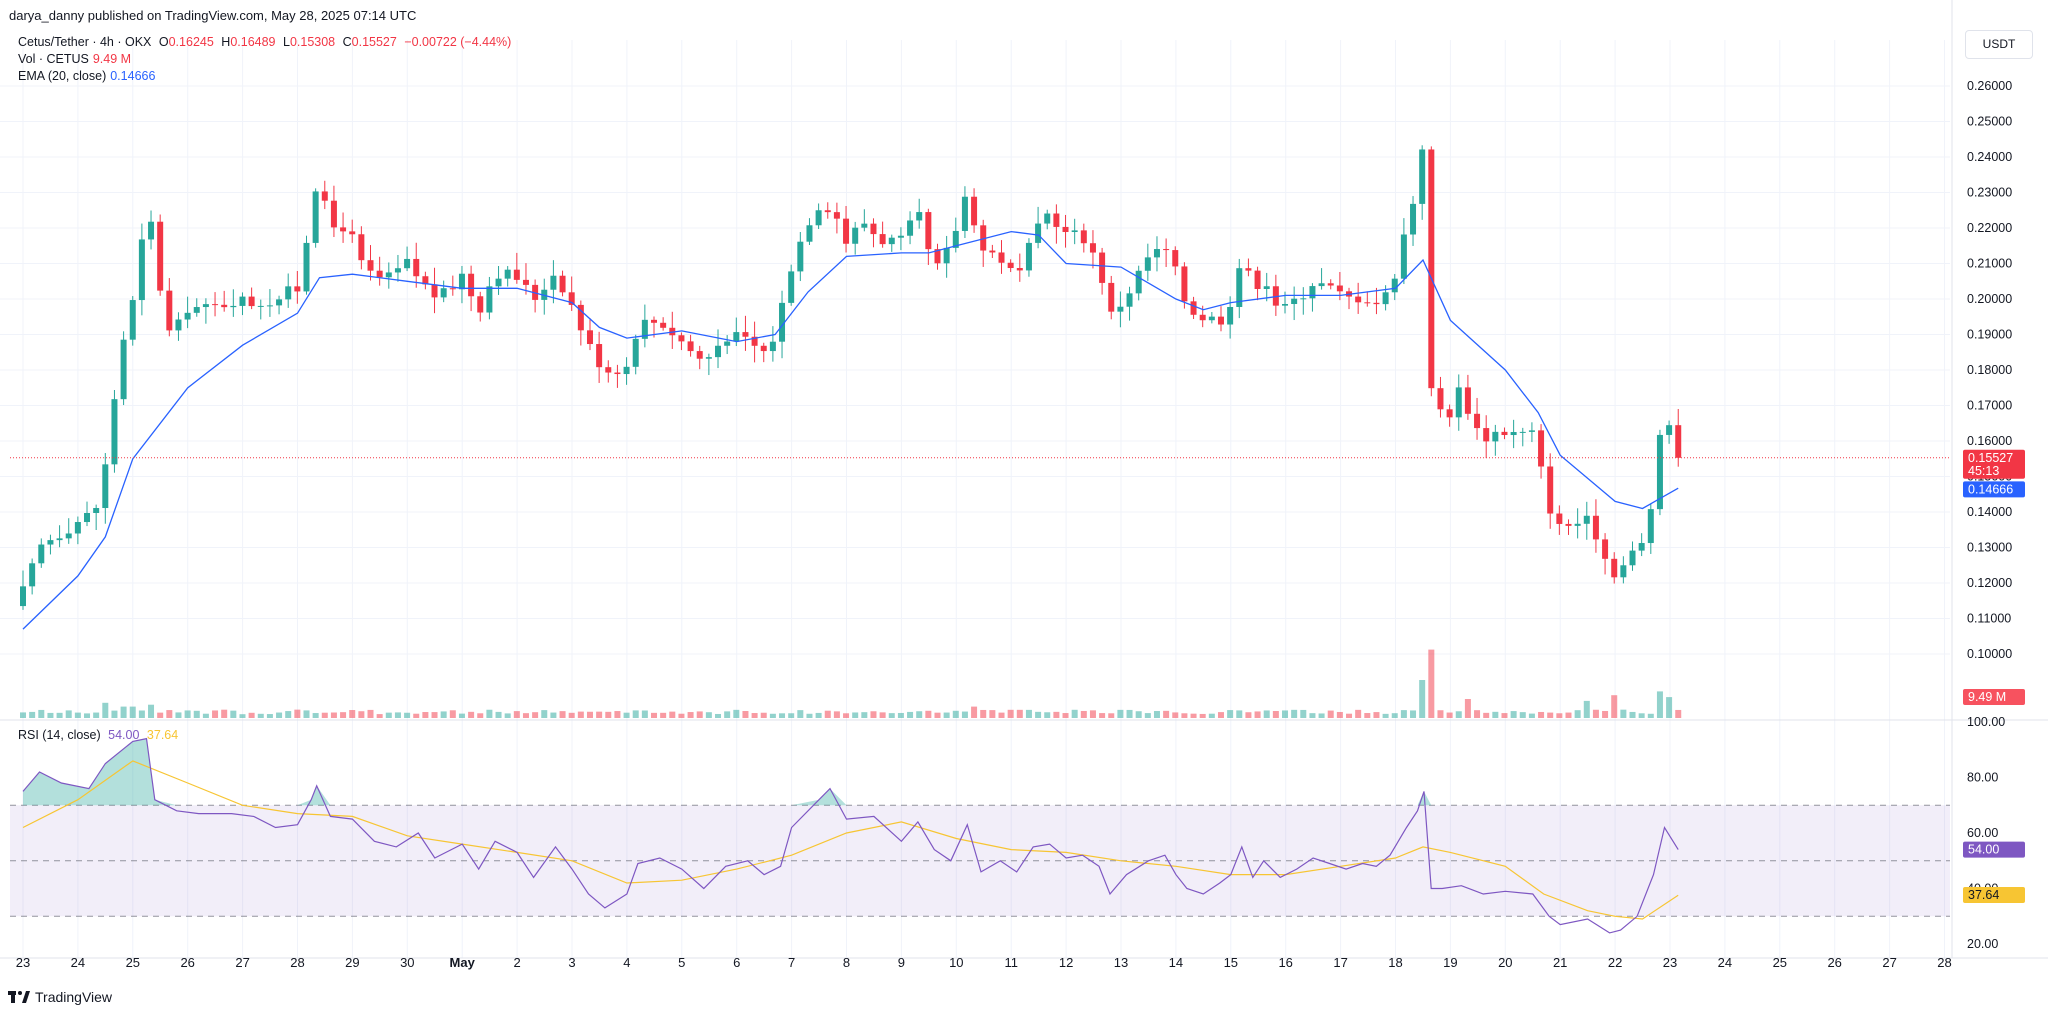 The height and width of the screenshot is (1015, 2048). I want to click on price-tick-label: 0.22000, so click(1989, 228).